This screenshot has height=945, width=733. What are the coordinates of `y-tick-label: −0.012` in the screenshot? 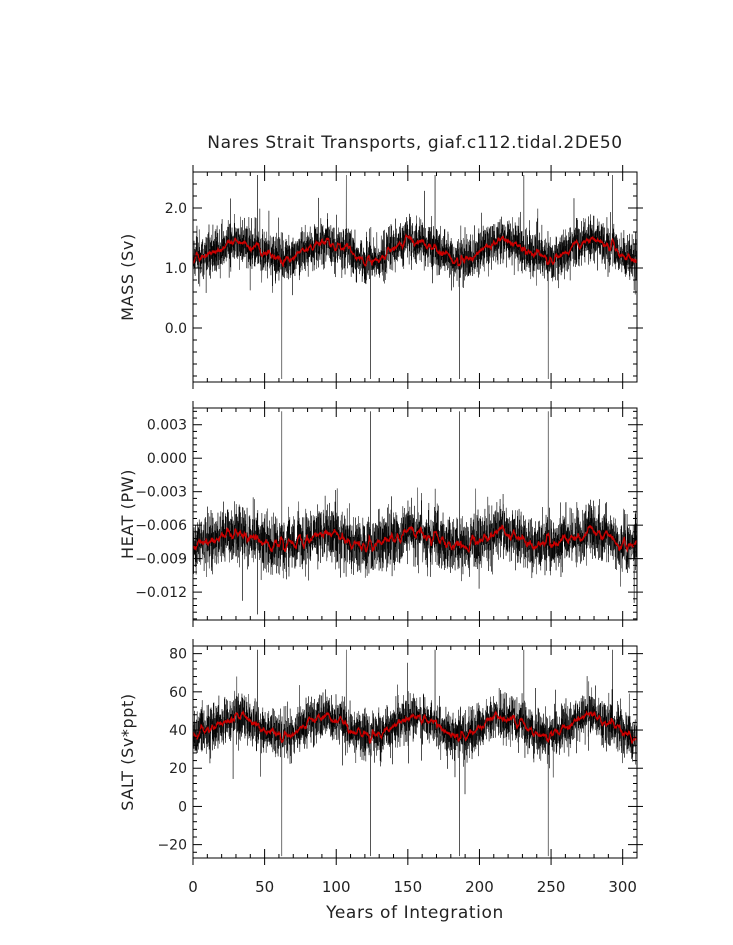 It's located at (161, 593).